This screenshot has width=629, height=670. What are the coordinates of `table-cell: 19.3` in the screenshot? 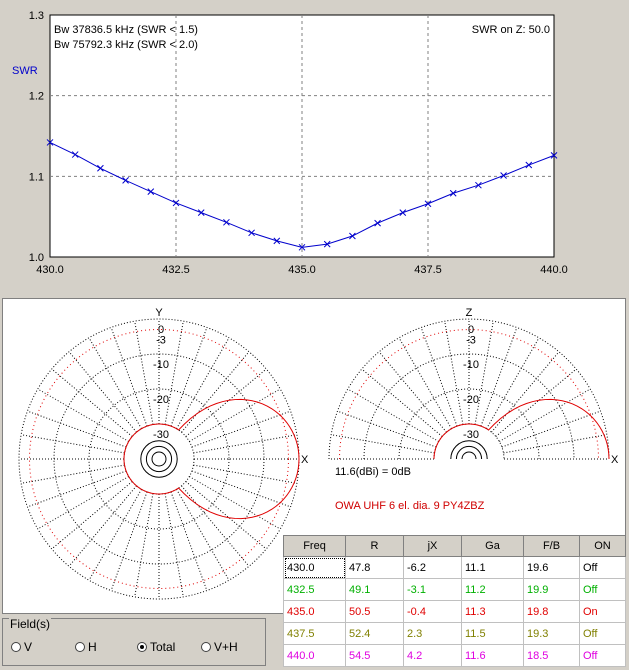 It's located at (551, 633).